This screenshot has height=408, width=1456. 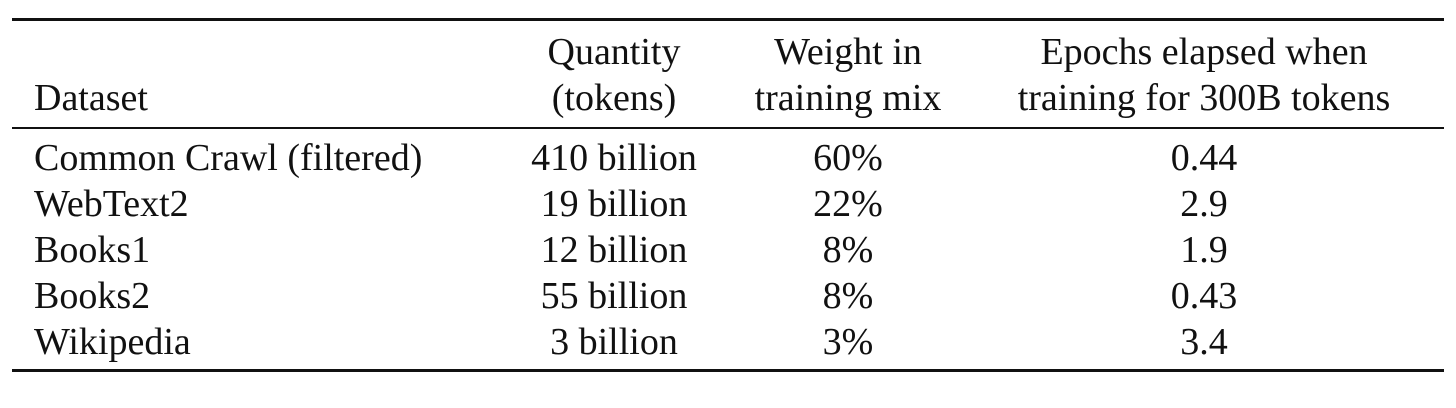 I want to click on cell-quantity: 410 billion, so click(x=614, y=158).